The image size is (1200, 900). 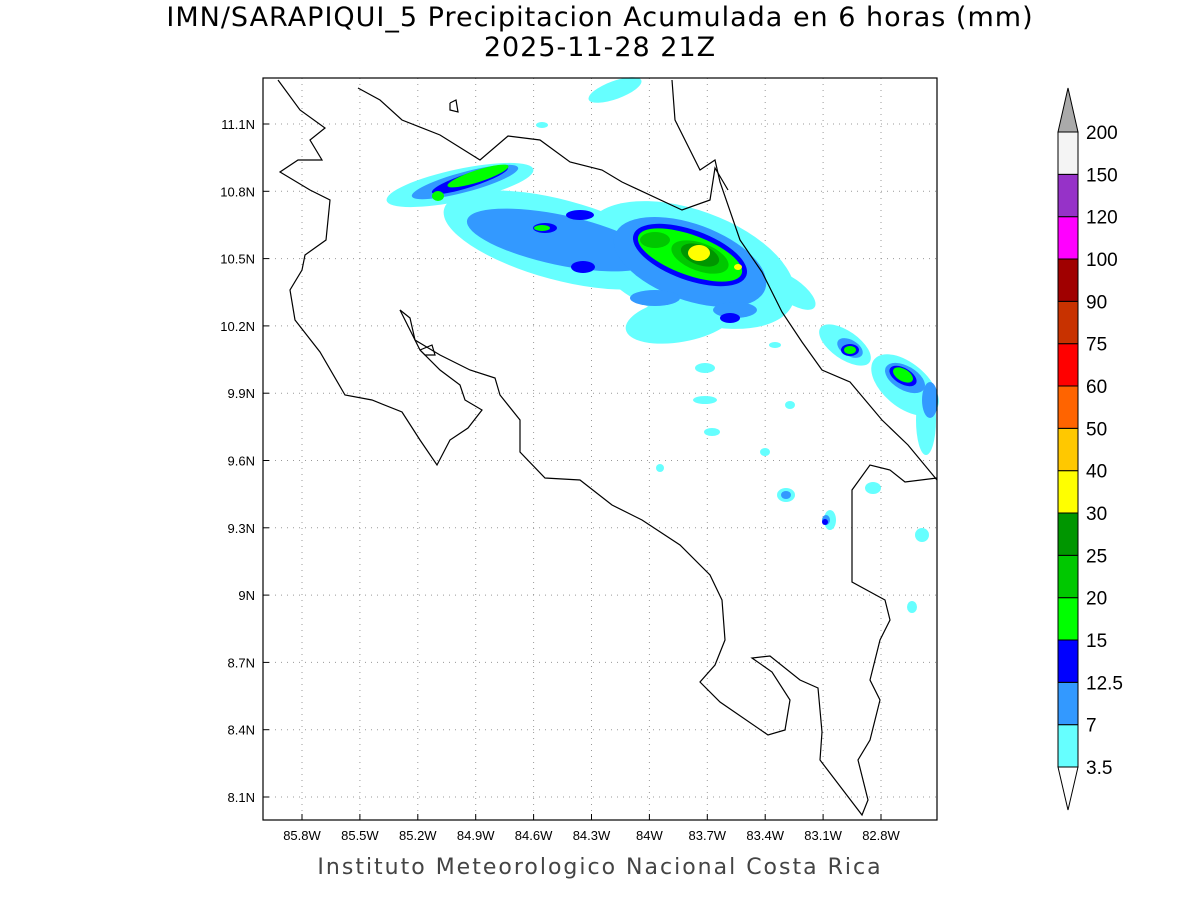 I want to click on lat-tick-label: 8.1N, so click(x=241, y=797).